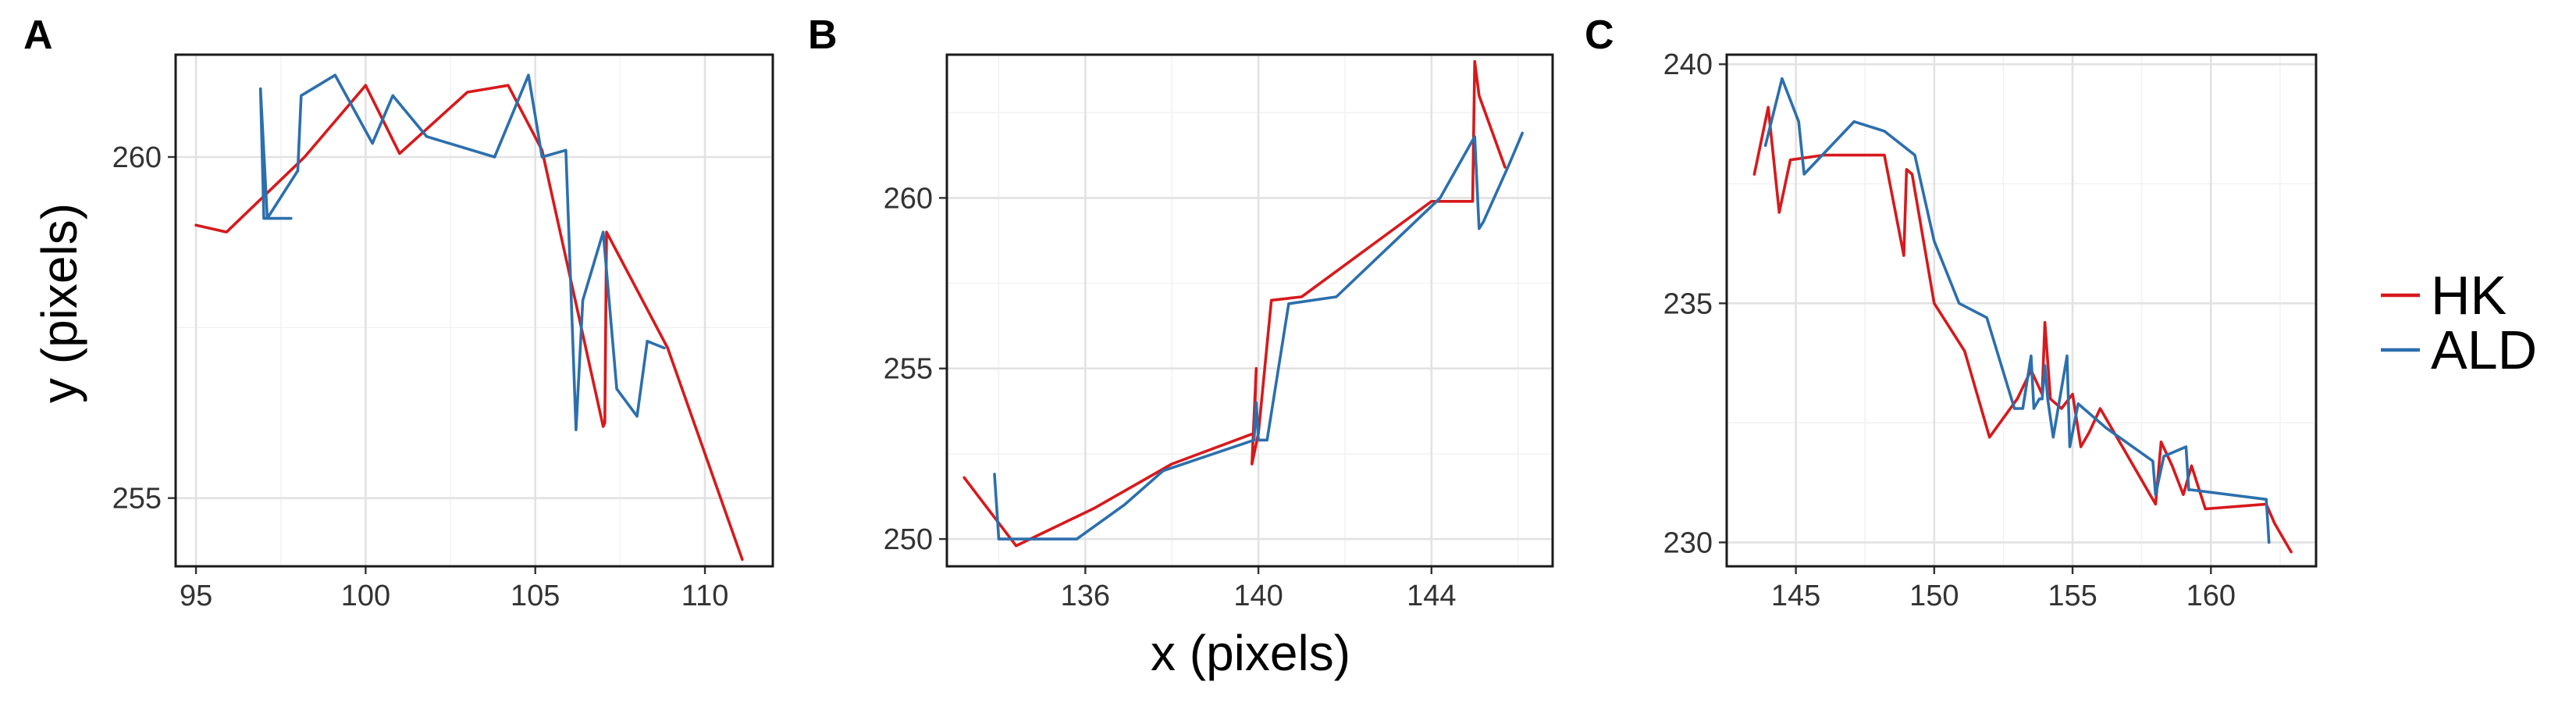  What do you see at coordinates (1934, 596) in the screenshot?
I see `panel-c-x-tick-label: 150` at bounding box center [1934, 596].